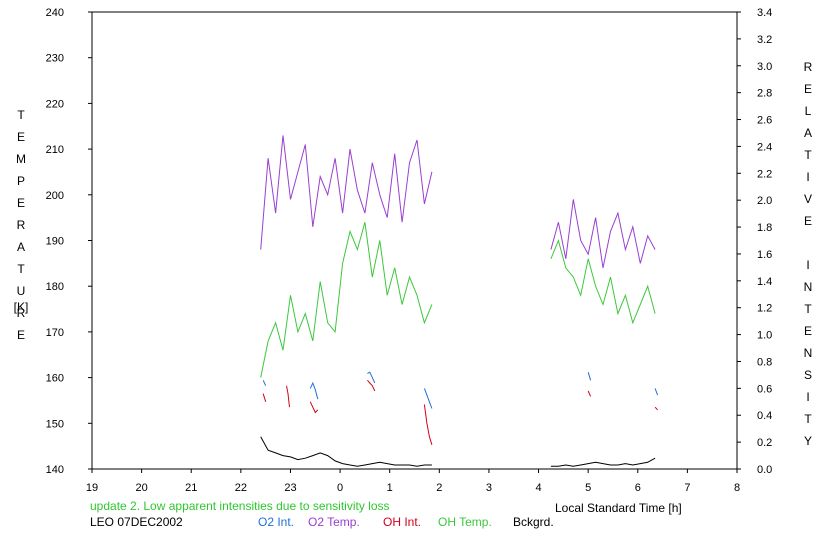 The width and height of the screenshot is (828, 535). Describe the element at coordinates (764, 40) in the screenshot. I see `y-right-tick-label: 3.2` at that location.